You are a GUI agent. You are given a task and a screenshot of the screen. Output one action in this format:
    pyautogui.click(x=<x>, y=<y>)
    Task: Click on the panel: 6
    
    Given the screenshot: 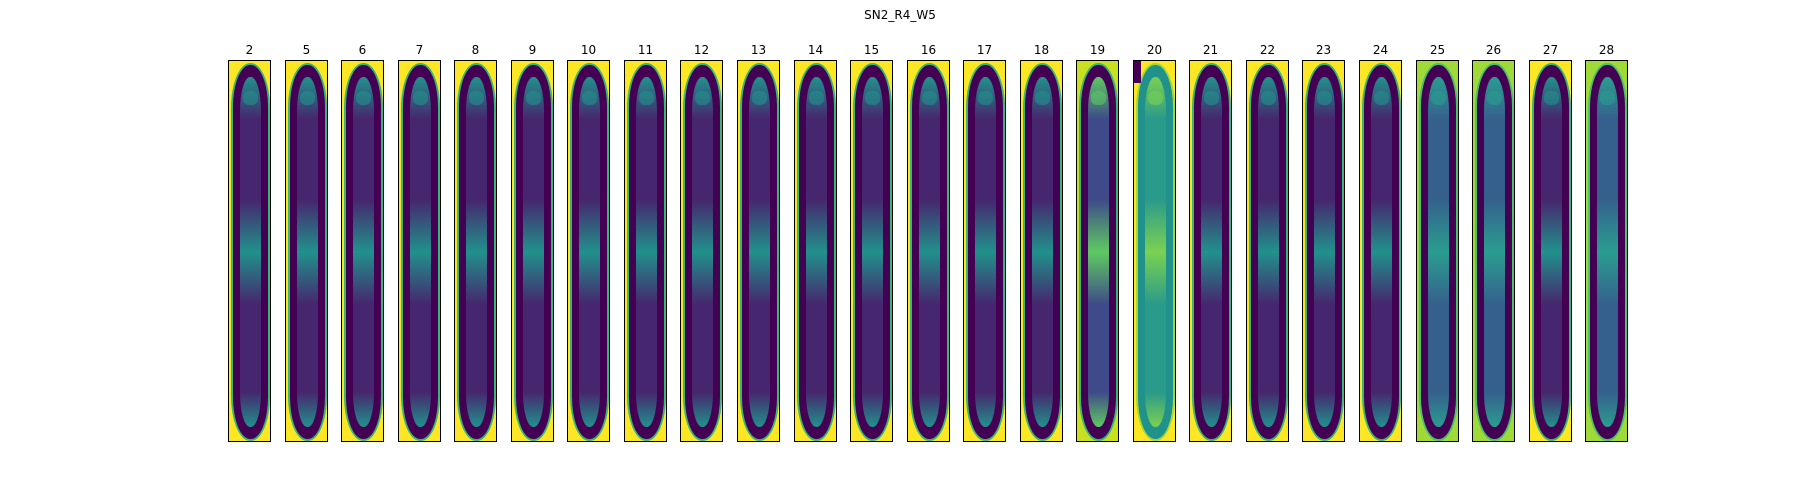 What is the action you would take?
    pyautogui.click(x=362, y=251)
    